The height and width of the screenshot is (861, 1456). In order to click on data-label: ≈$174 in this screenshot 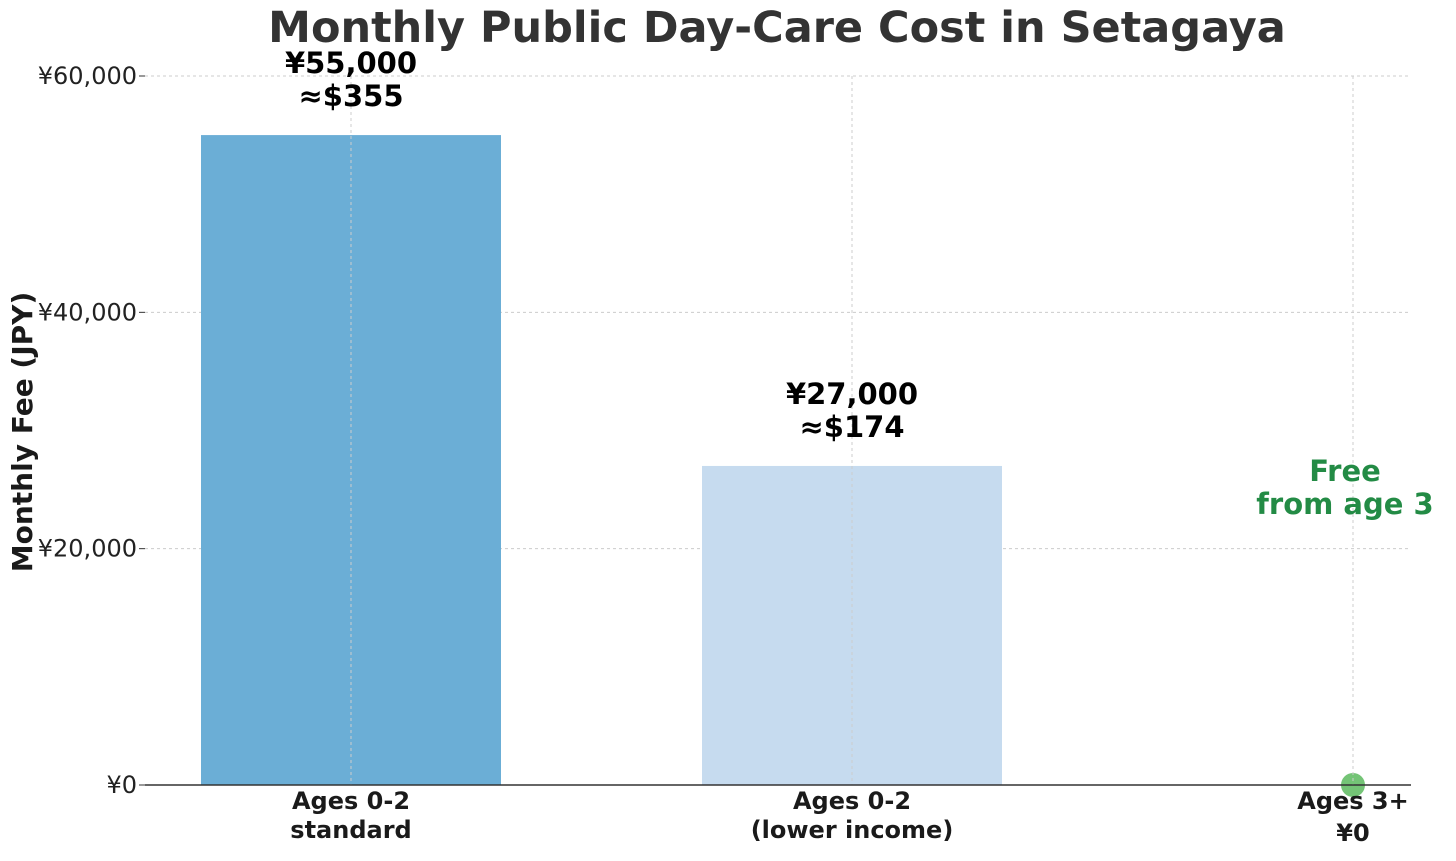, I will do `click(851, 427)`.